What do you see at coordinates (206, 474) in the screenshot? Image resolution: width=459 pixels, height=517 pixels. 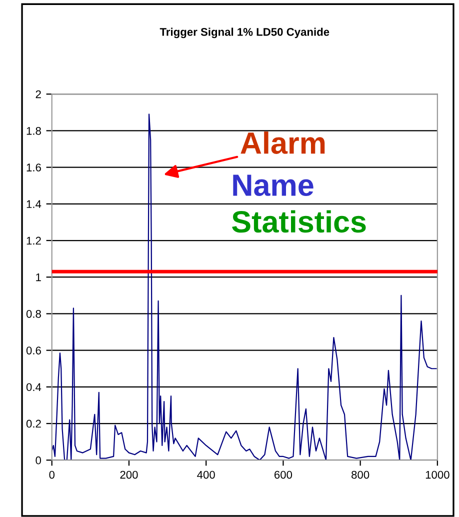 I see `x-tick-label: 400` at bounding box center [206, 474].